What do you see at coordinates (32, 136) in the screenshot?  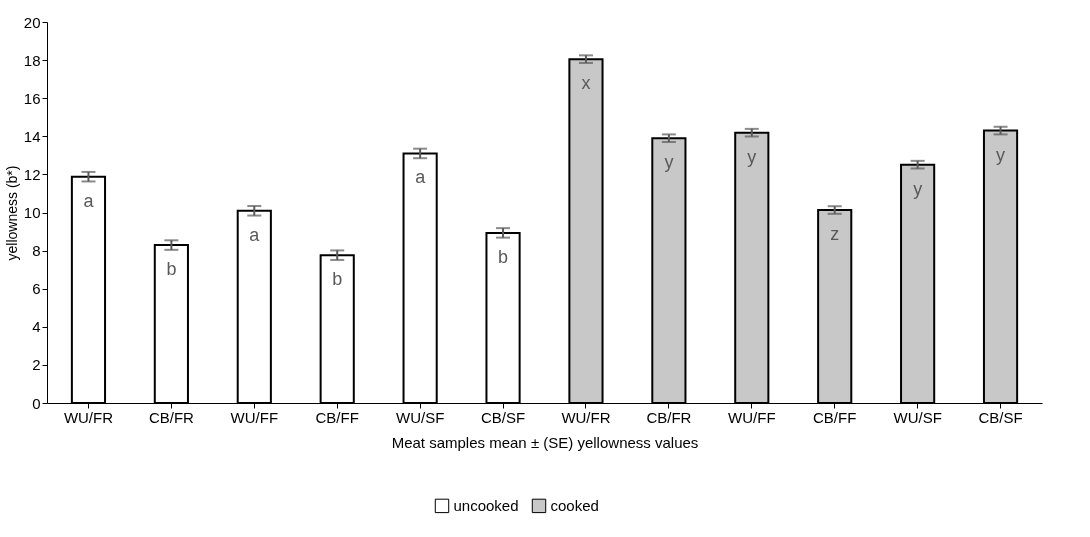 I see `y-tick-label: 14` at bounding box center [32, 136].